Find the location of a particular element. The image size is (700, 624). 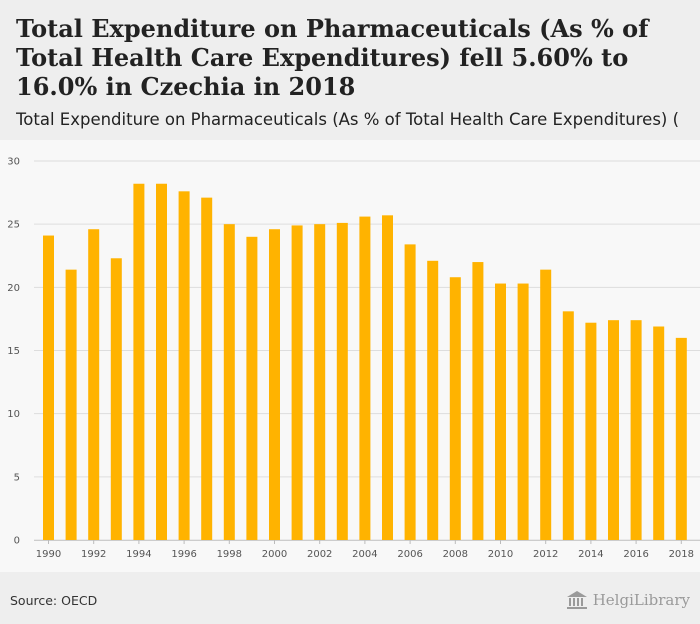

bar-2001 is located at coordinates (297, 382).